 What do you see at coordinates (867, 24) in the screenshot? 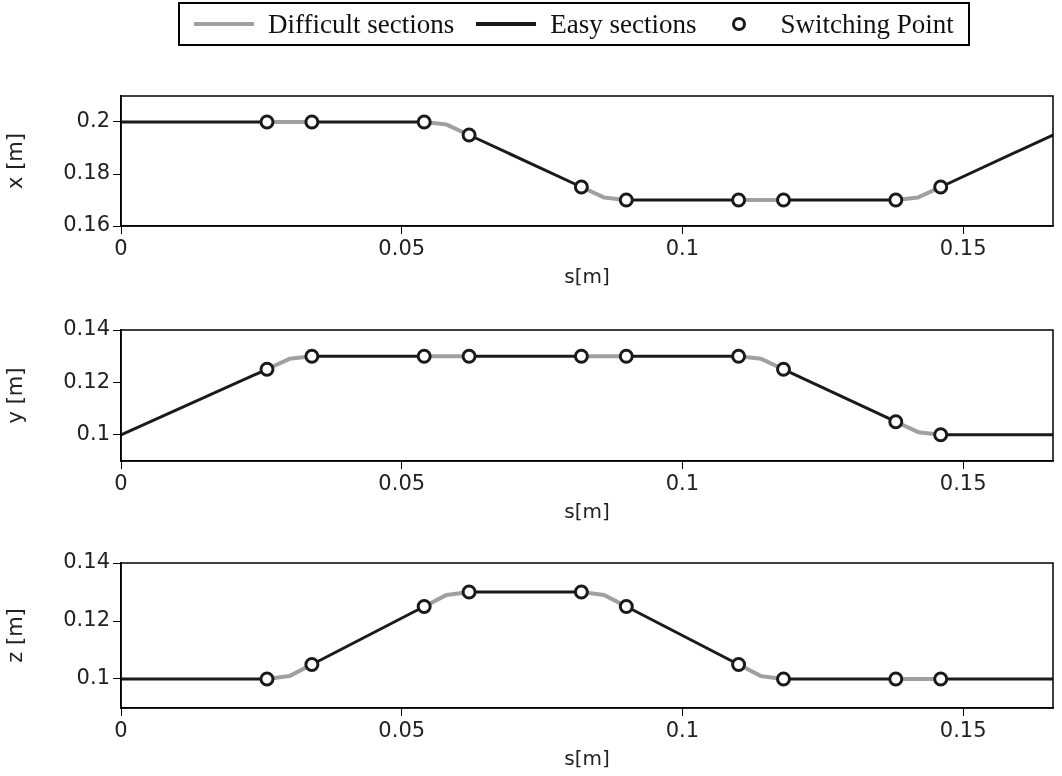
I see `legend-label: Switching Point` at bounding box center [867, 24].